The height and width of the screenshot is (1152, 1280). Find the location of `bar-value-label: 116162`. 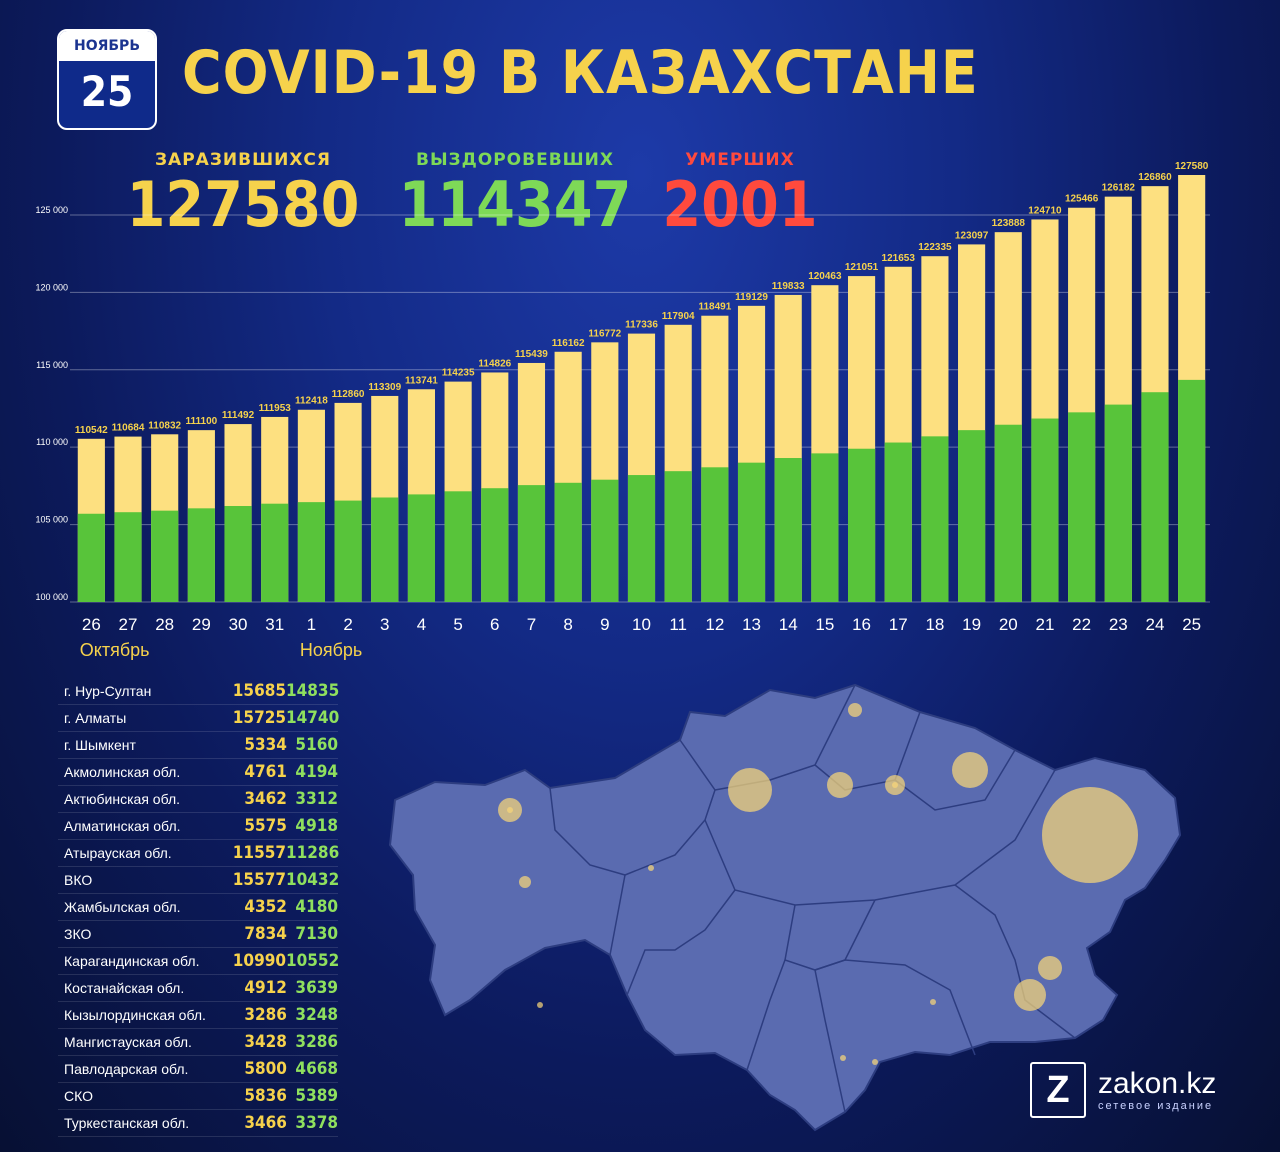

bar-value-label: 116162 is located at coordinates (568, 343).